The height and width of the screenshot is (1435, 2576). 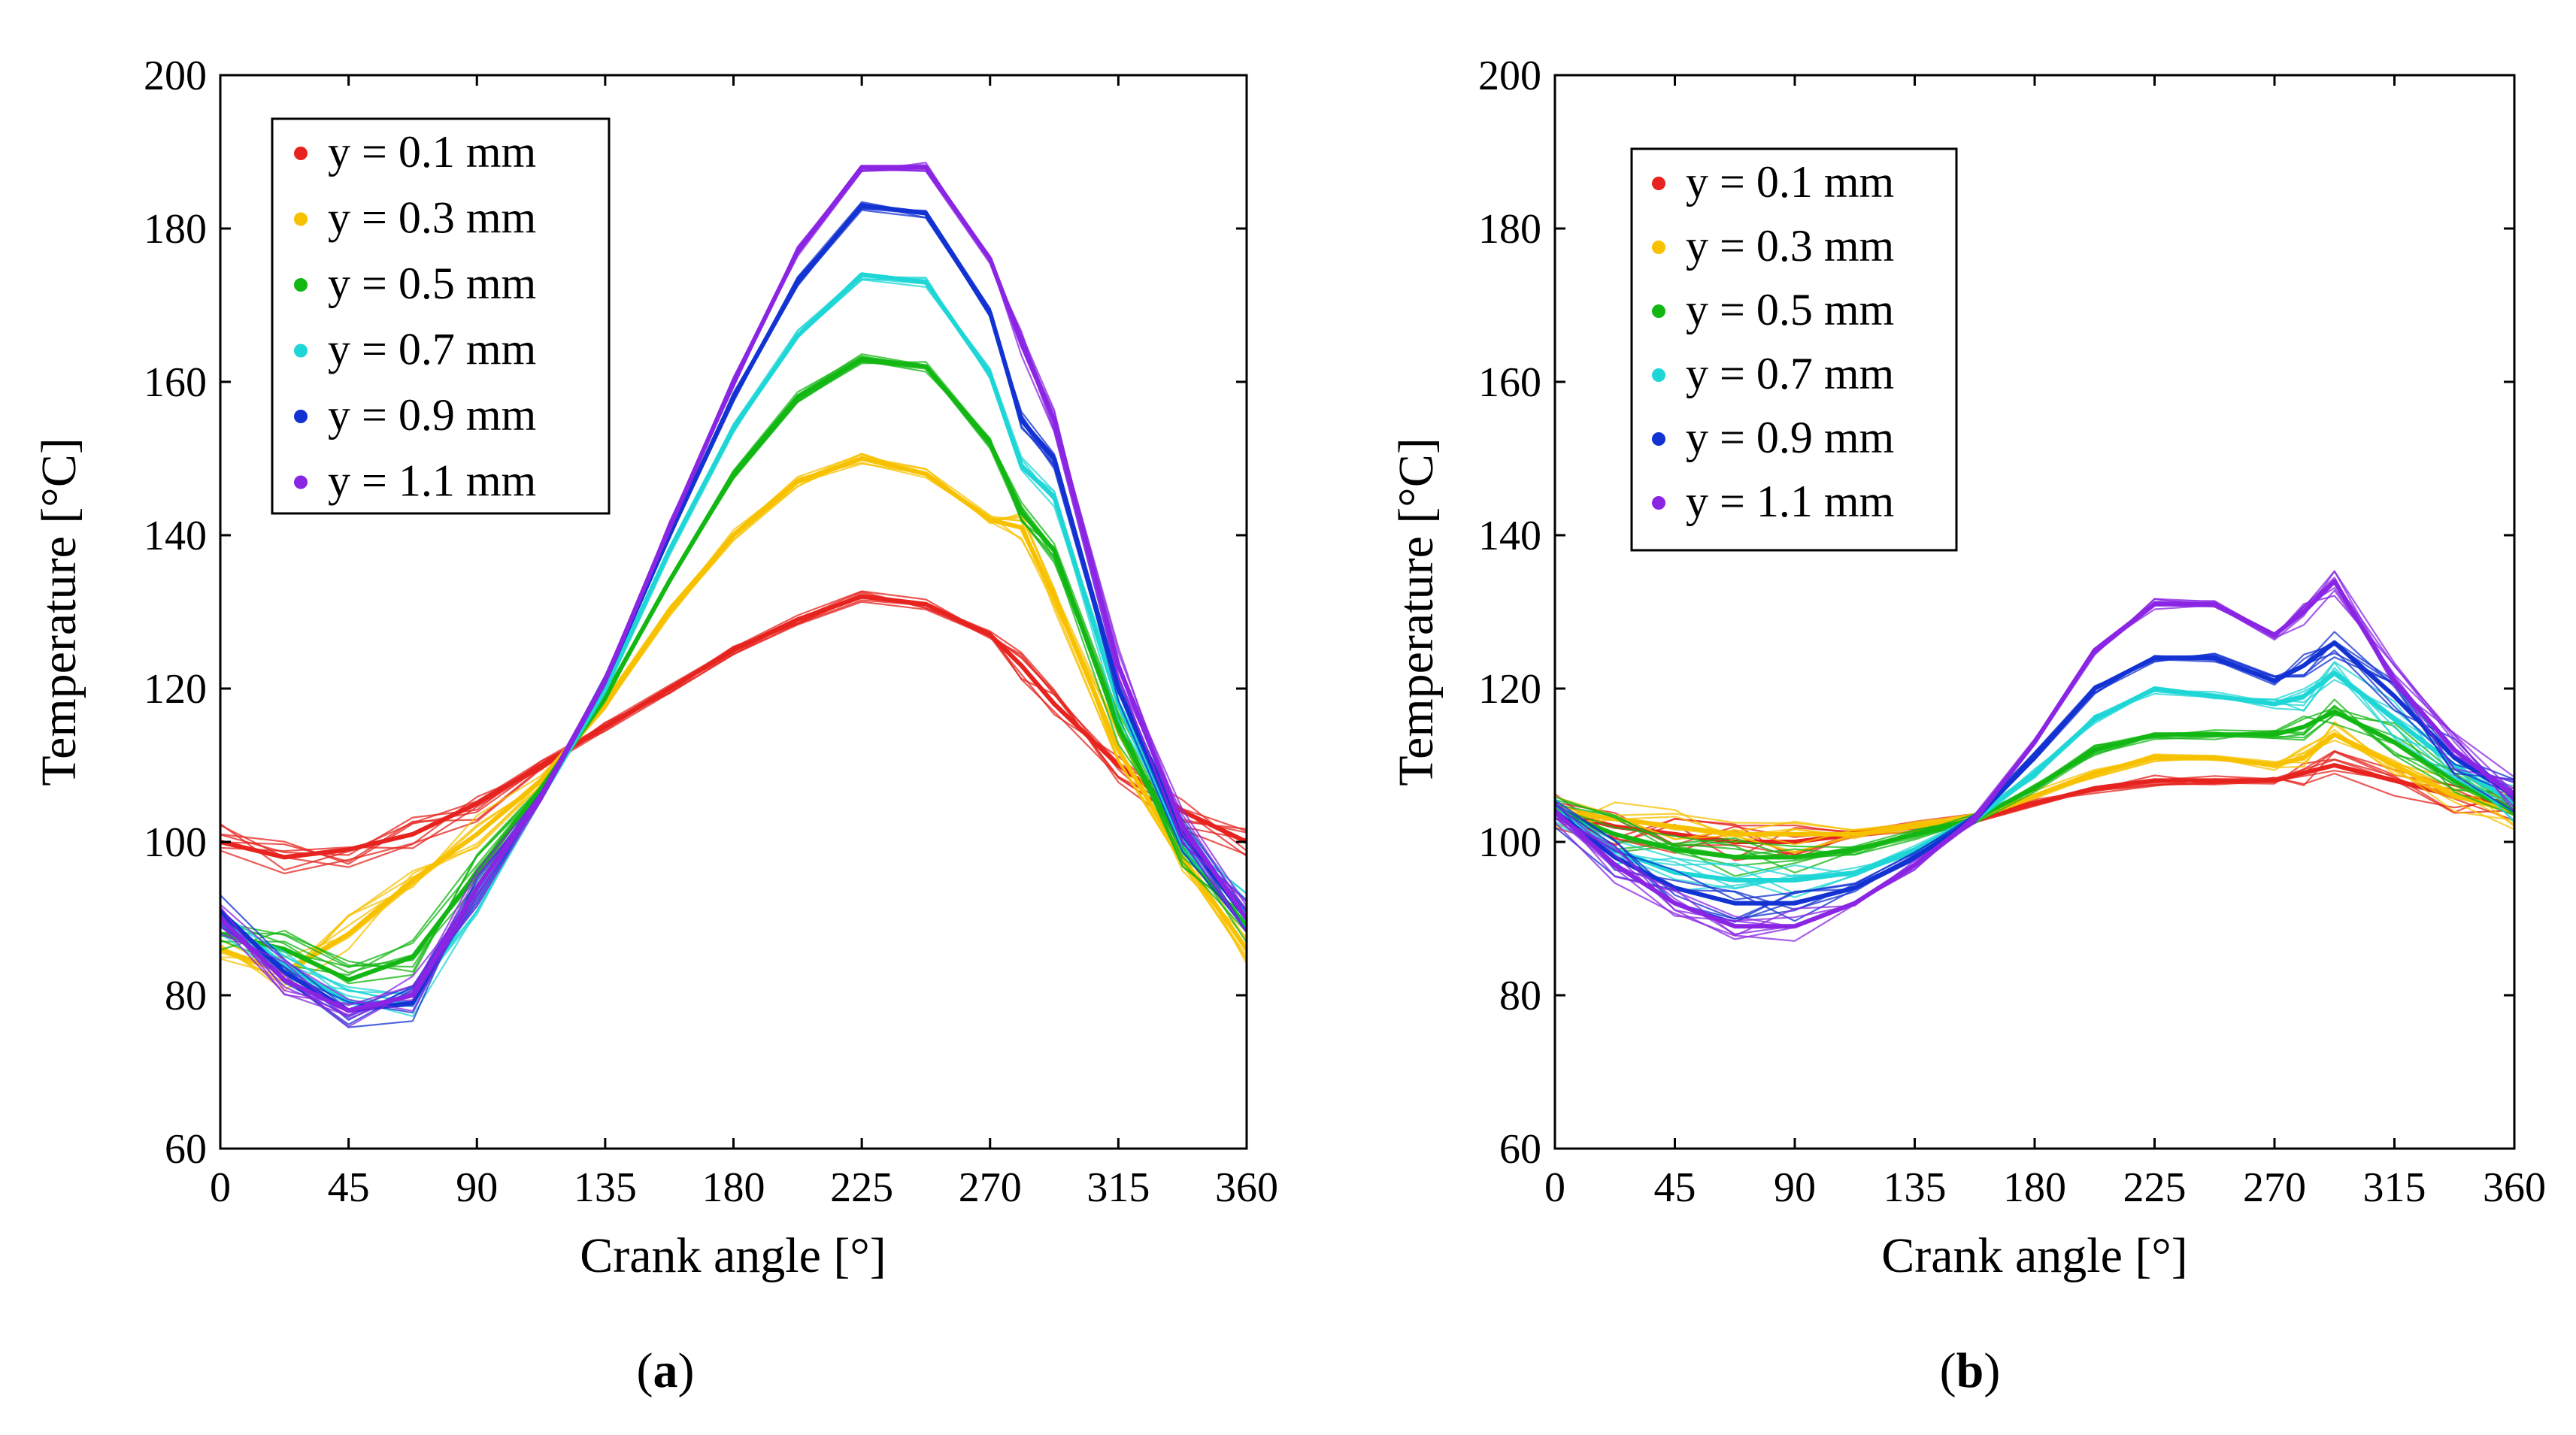 I want to click on x-tick-label: 270, so click(x=990, y=1188).